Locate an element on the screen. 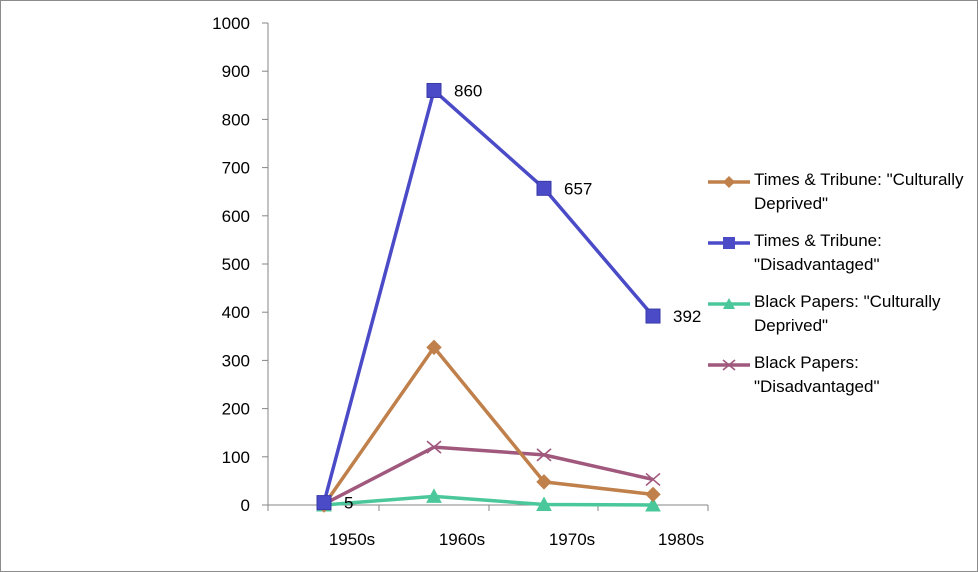 Image resolution: width=978 pixels, height=572 pixels. legend-label: Times & Tribune: "Culturally Deprived" is located at coordinates (859, 191).